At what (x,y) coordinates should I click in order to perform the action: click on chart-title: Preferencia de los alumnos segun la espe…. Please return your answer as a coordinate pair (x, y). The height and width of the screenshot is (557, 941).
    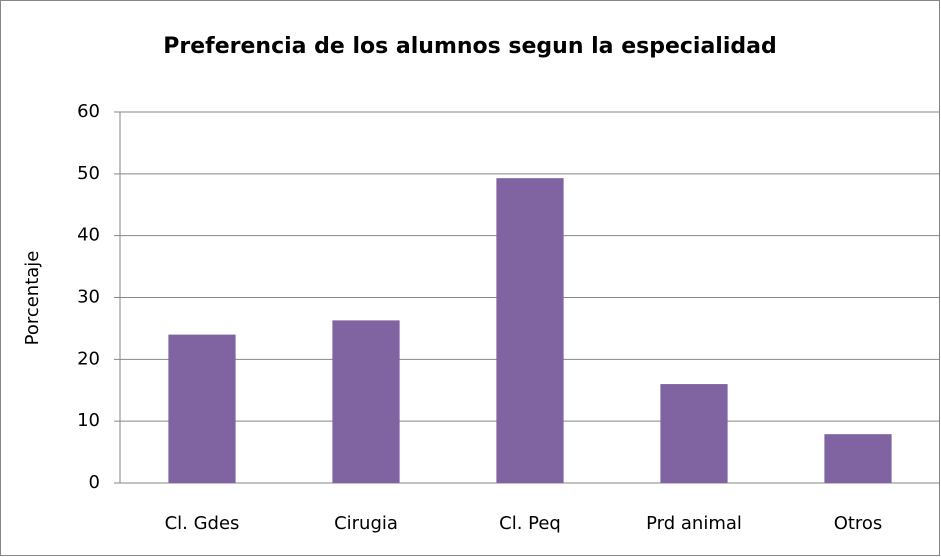
    Looking at the image, I should click on (469, 46).